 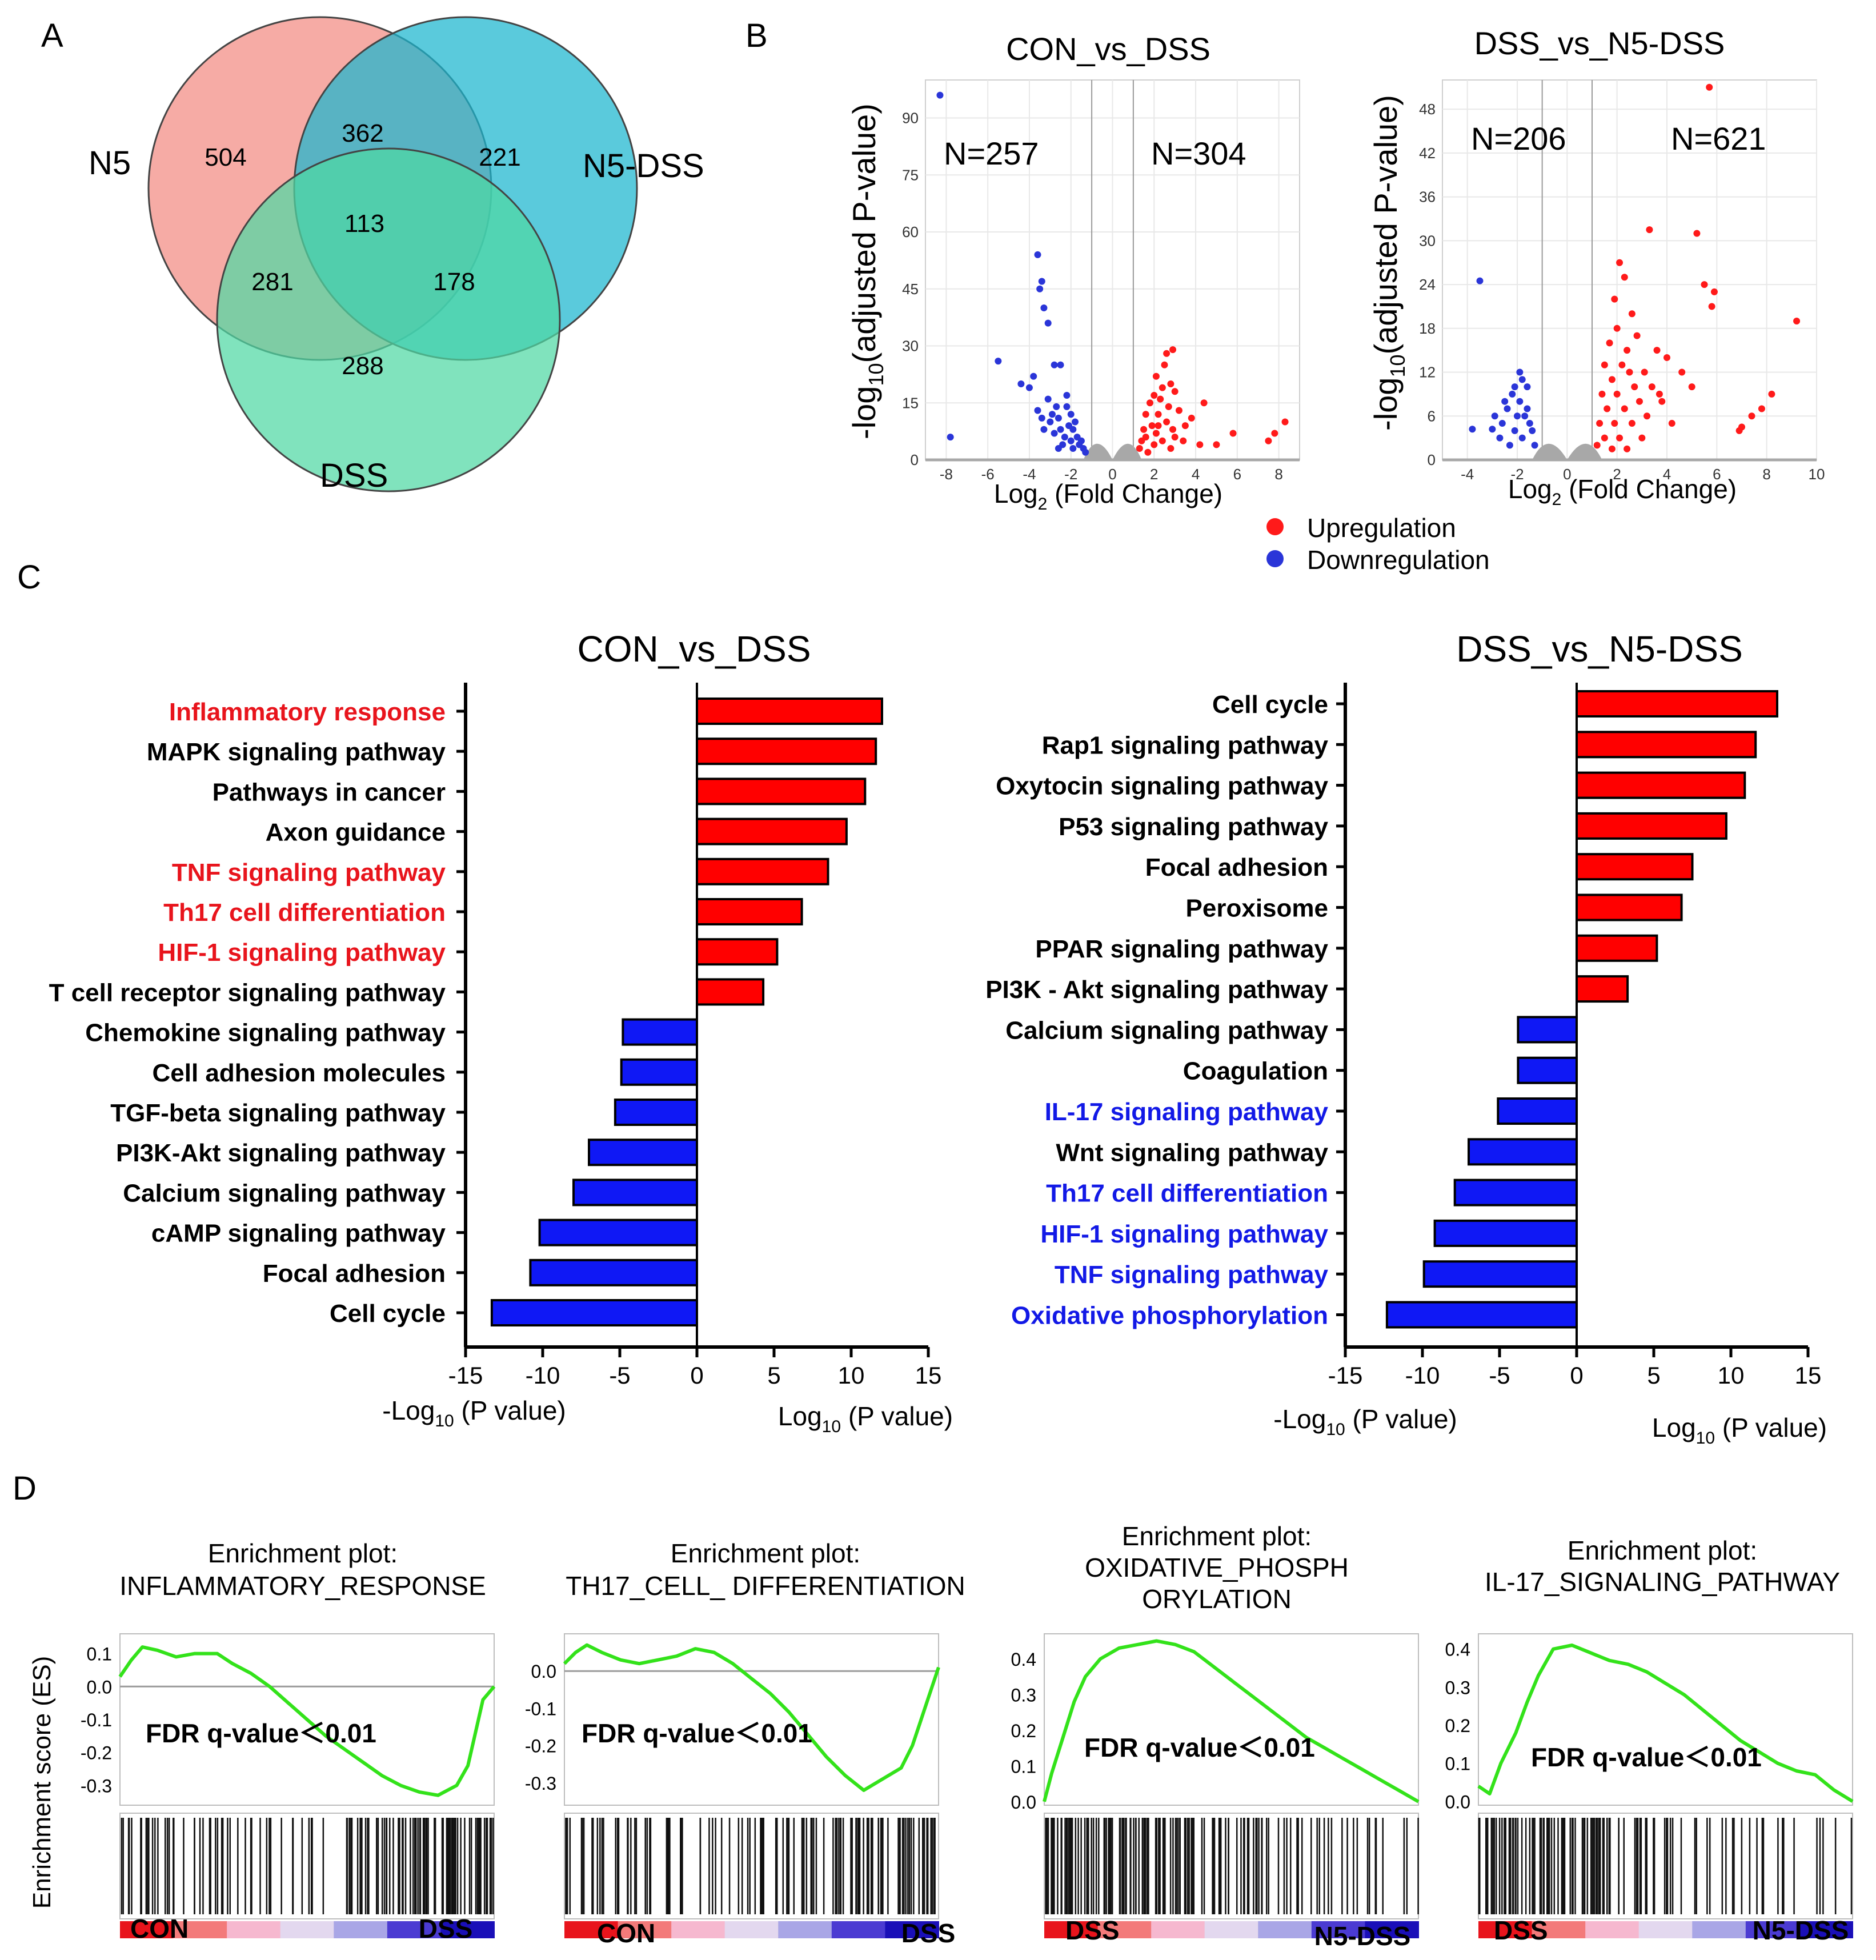 What do you see at coordinates (1101, 281) in the screenshot?
I see `volcano-1-marks: -8 -6 -4 -2 0 2 4 6 8 0 15 30 45 60 75 90` at bounding box center [1101, 281].